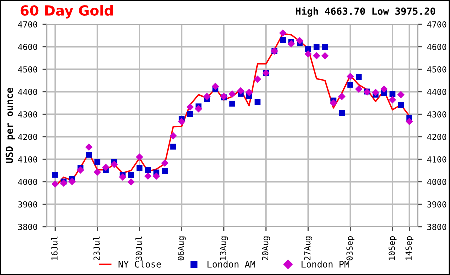  I want to click on y-tick-label: 3900, so click(28, 205).